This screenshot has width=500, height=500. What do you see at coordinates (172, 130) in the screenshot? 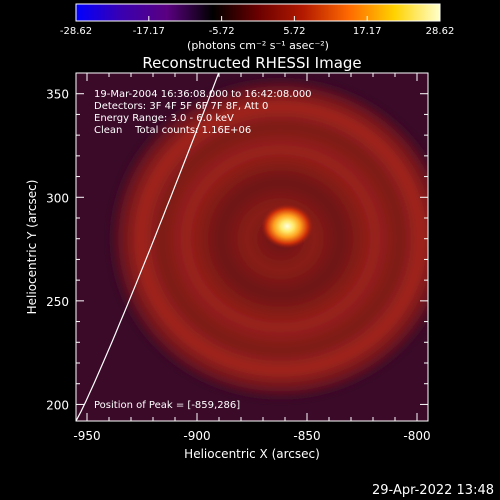
I see `annotation-clean-counts: Clean Total counts: 1.16E+06` at bounding box center [172, 130].